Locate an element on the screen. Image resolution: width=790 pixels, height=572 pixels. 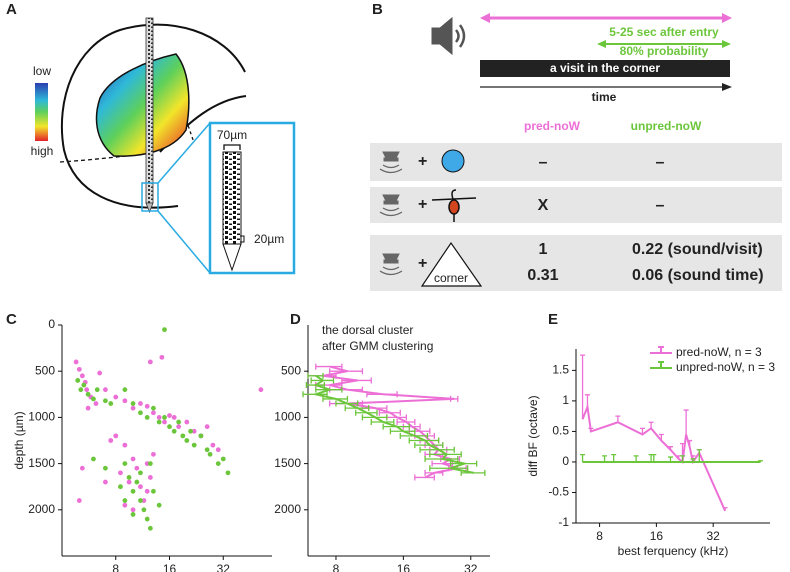
visit-label: a visit in the corner is located at coordinates (605, 68).